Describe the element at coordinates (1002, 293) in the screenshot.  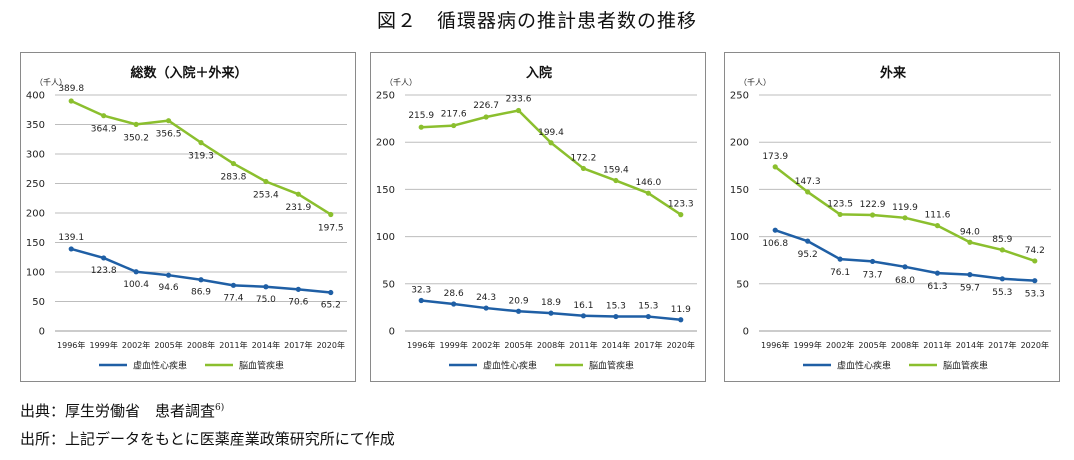
I see `data-label: 55.3` at that location.